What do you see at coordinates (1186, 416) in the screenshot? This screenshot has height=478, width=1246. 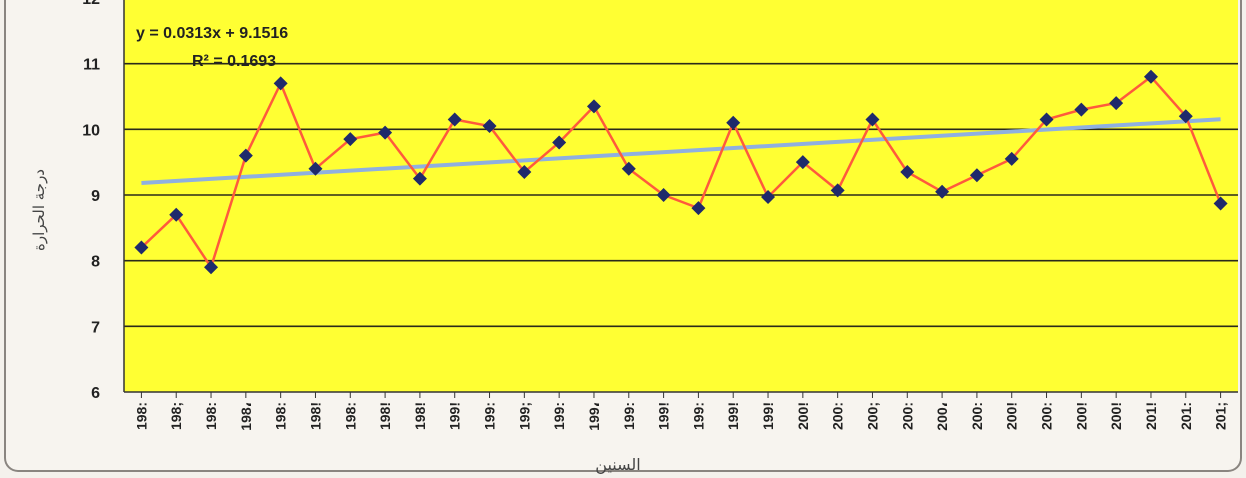 I see `x-tick-label: 201:` at bounding box center [1186, 416].